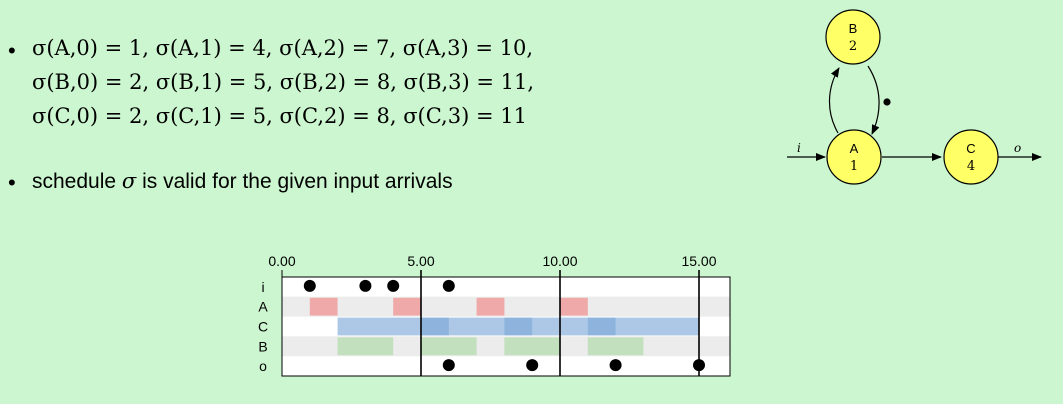  Describe the element at coordinates (853, 28) in the screenshot. I see `node-b-name: B` at that location.